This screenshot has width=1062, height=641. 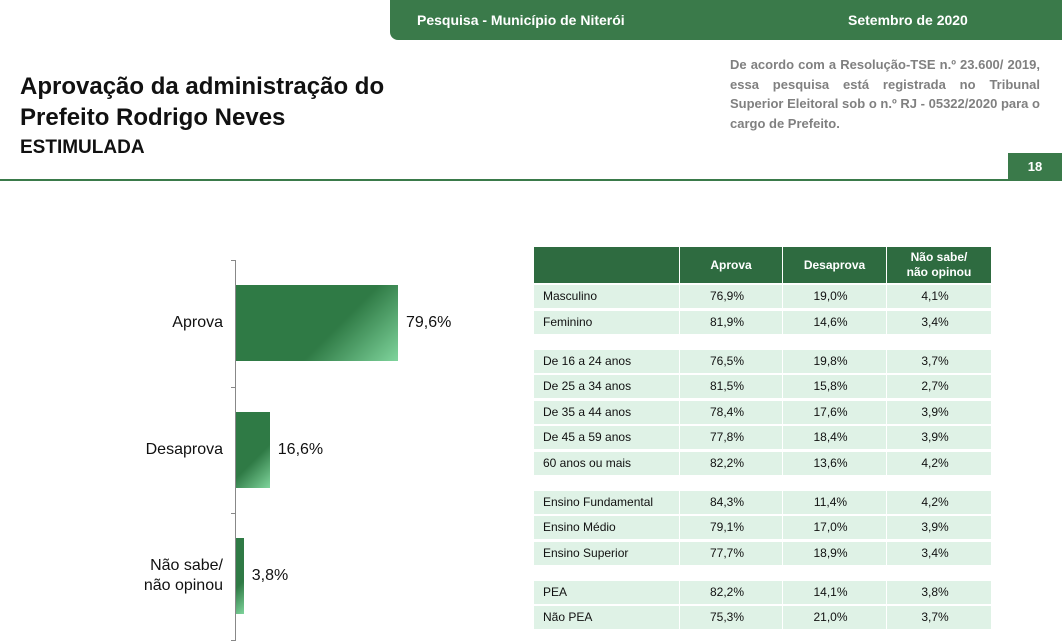 I want to click on subtitle: ESTIMULADA, so click(x=82, y=147).